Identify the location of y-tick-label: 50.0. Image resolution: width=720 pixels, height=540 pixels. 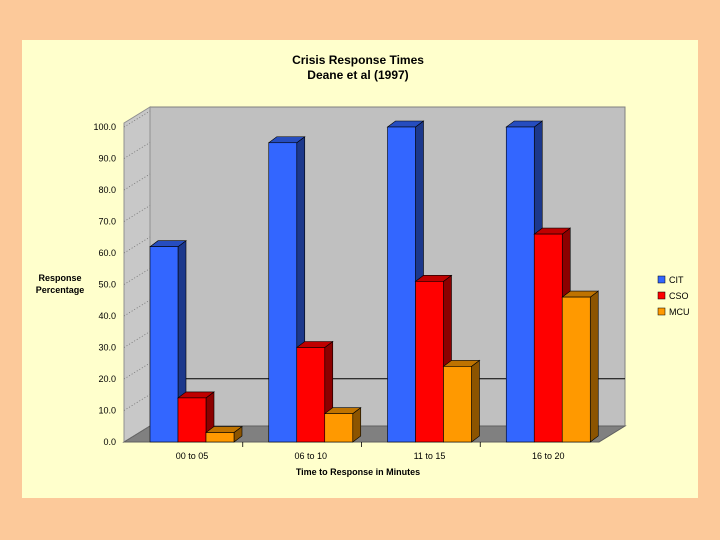
(107, 285).